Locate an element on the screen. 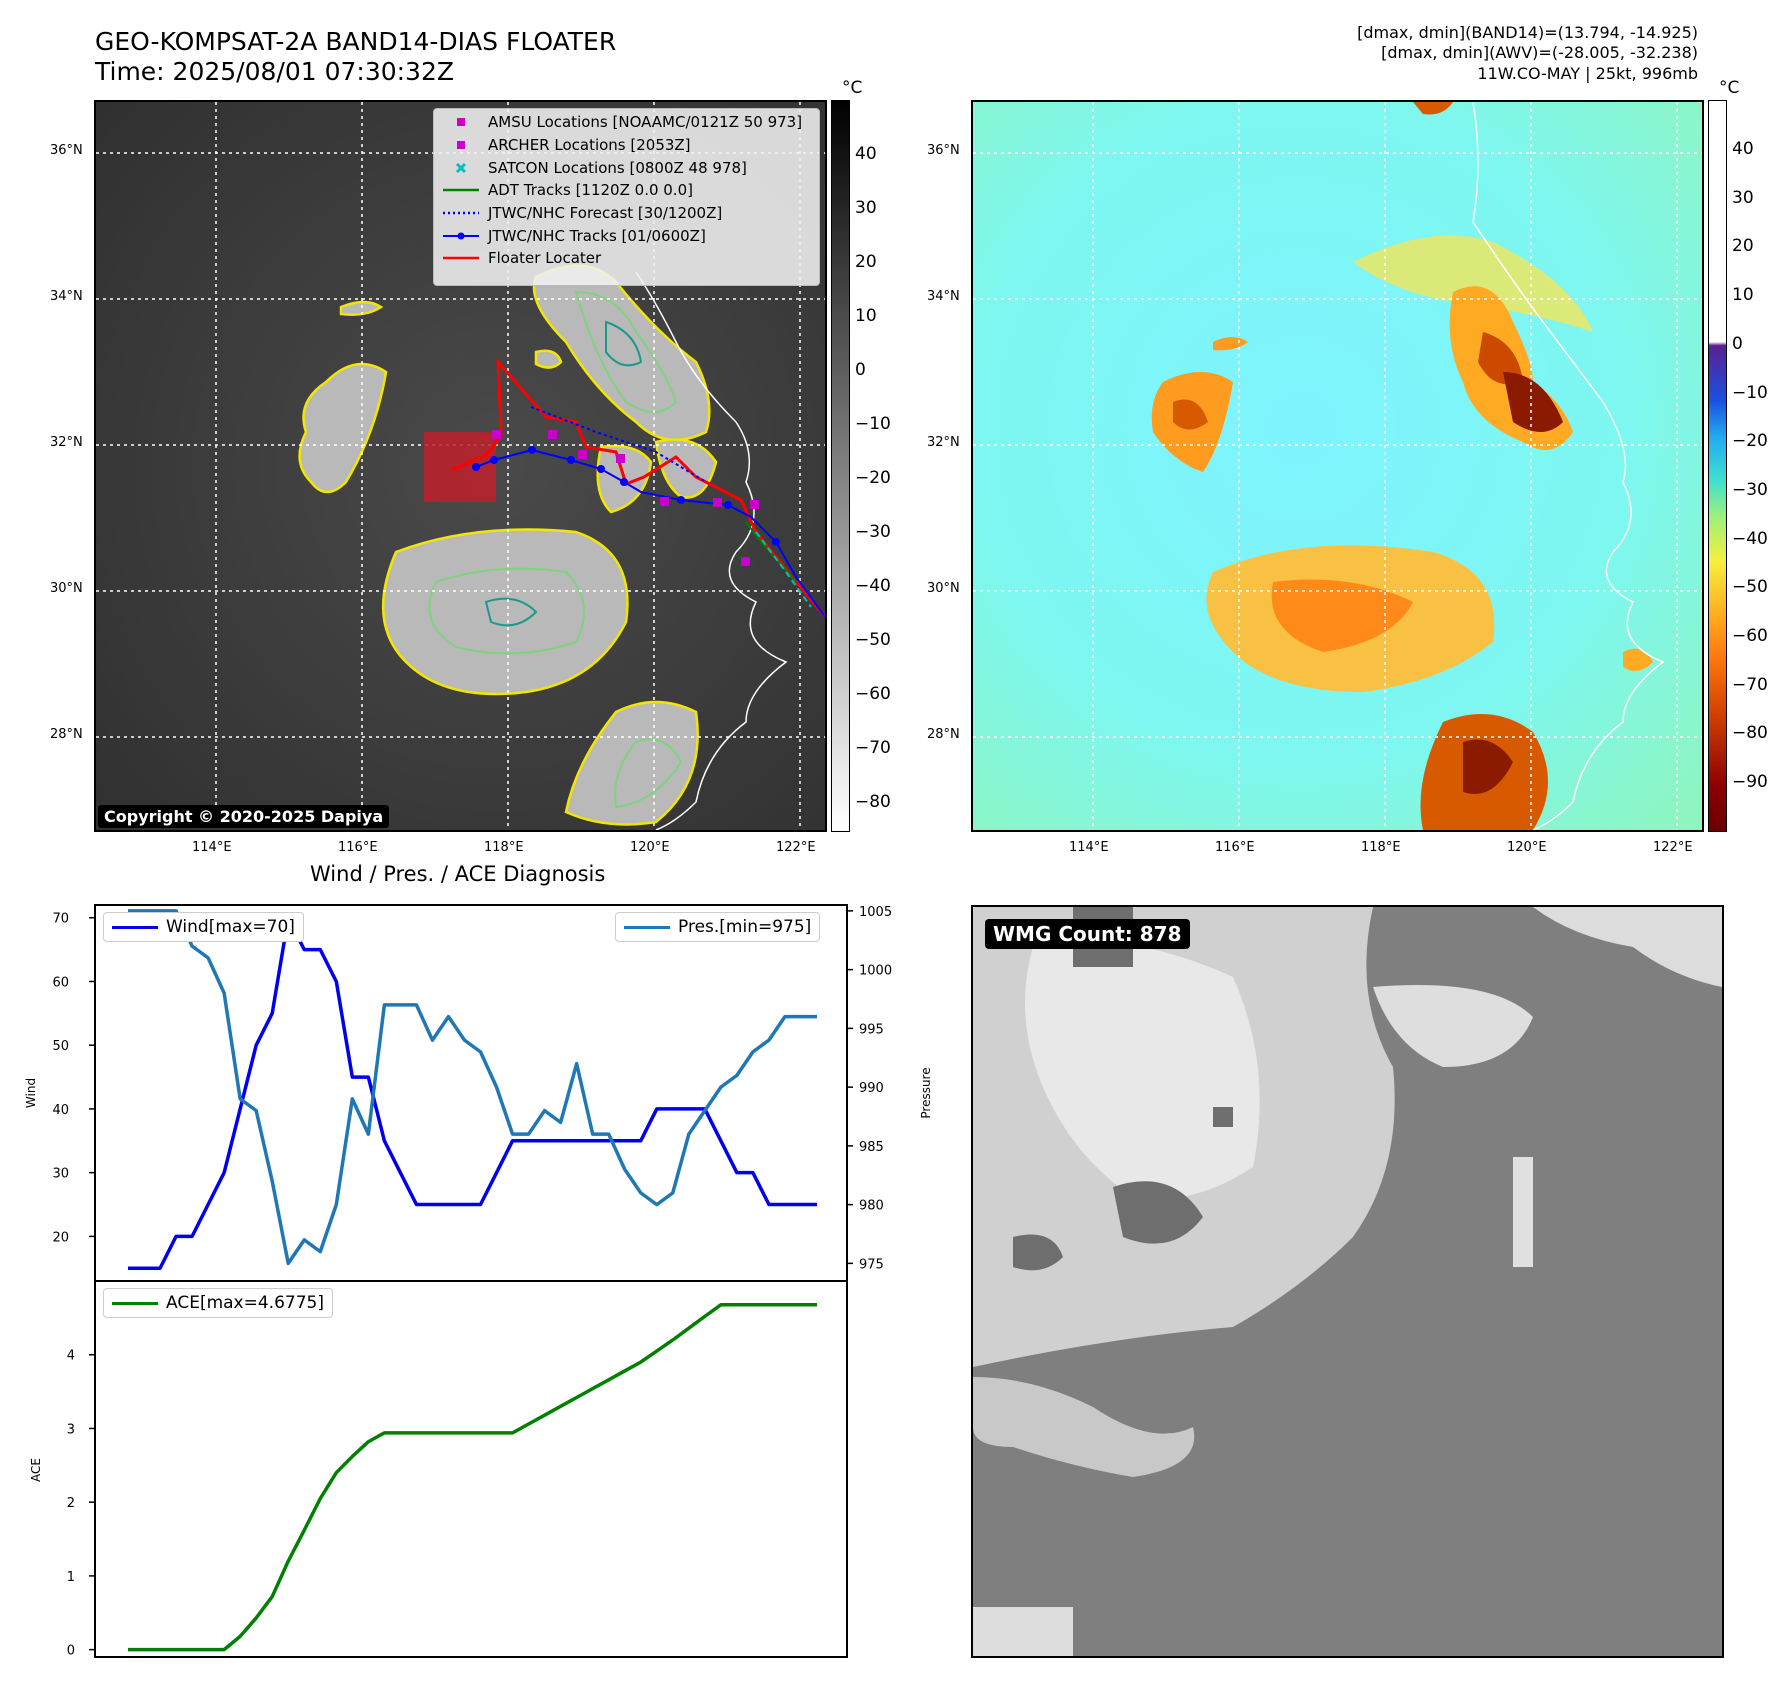 The image size is (1788, 1690). info-storm: 11W.CO-MAY | 25kt, 996mb is located at coordinates (1587, 73).